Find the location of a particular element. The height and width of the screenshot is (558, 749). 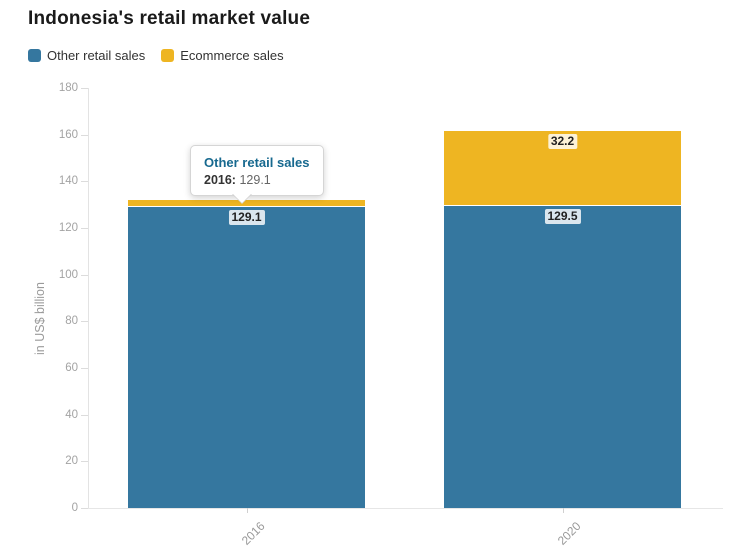

legend-item-ecommerce-sales: Ecommerce sales is located at coordinates (222, 55).